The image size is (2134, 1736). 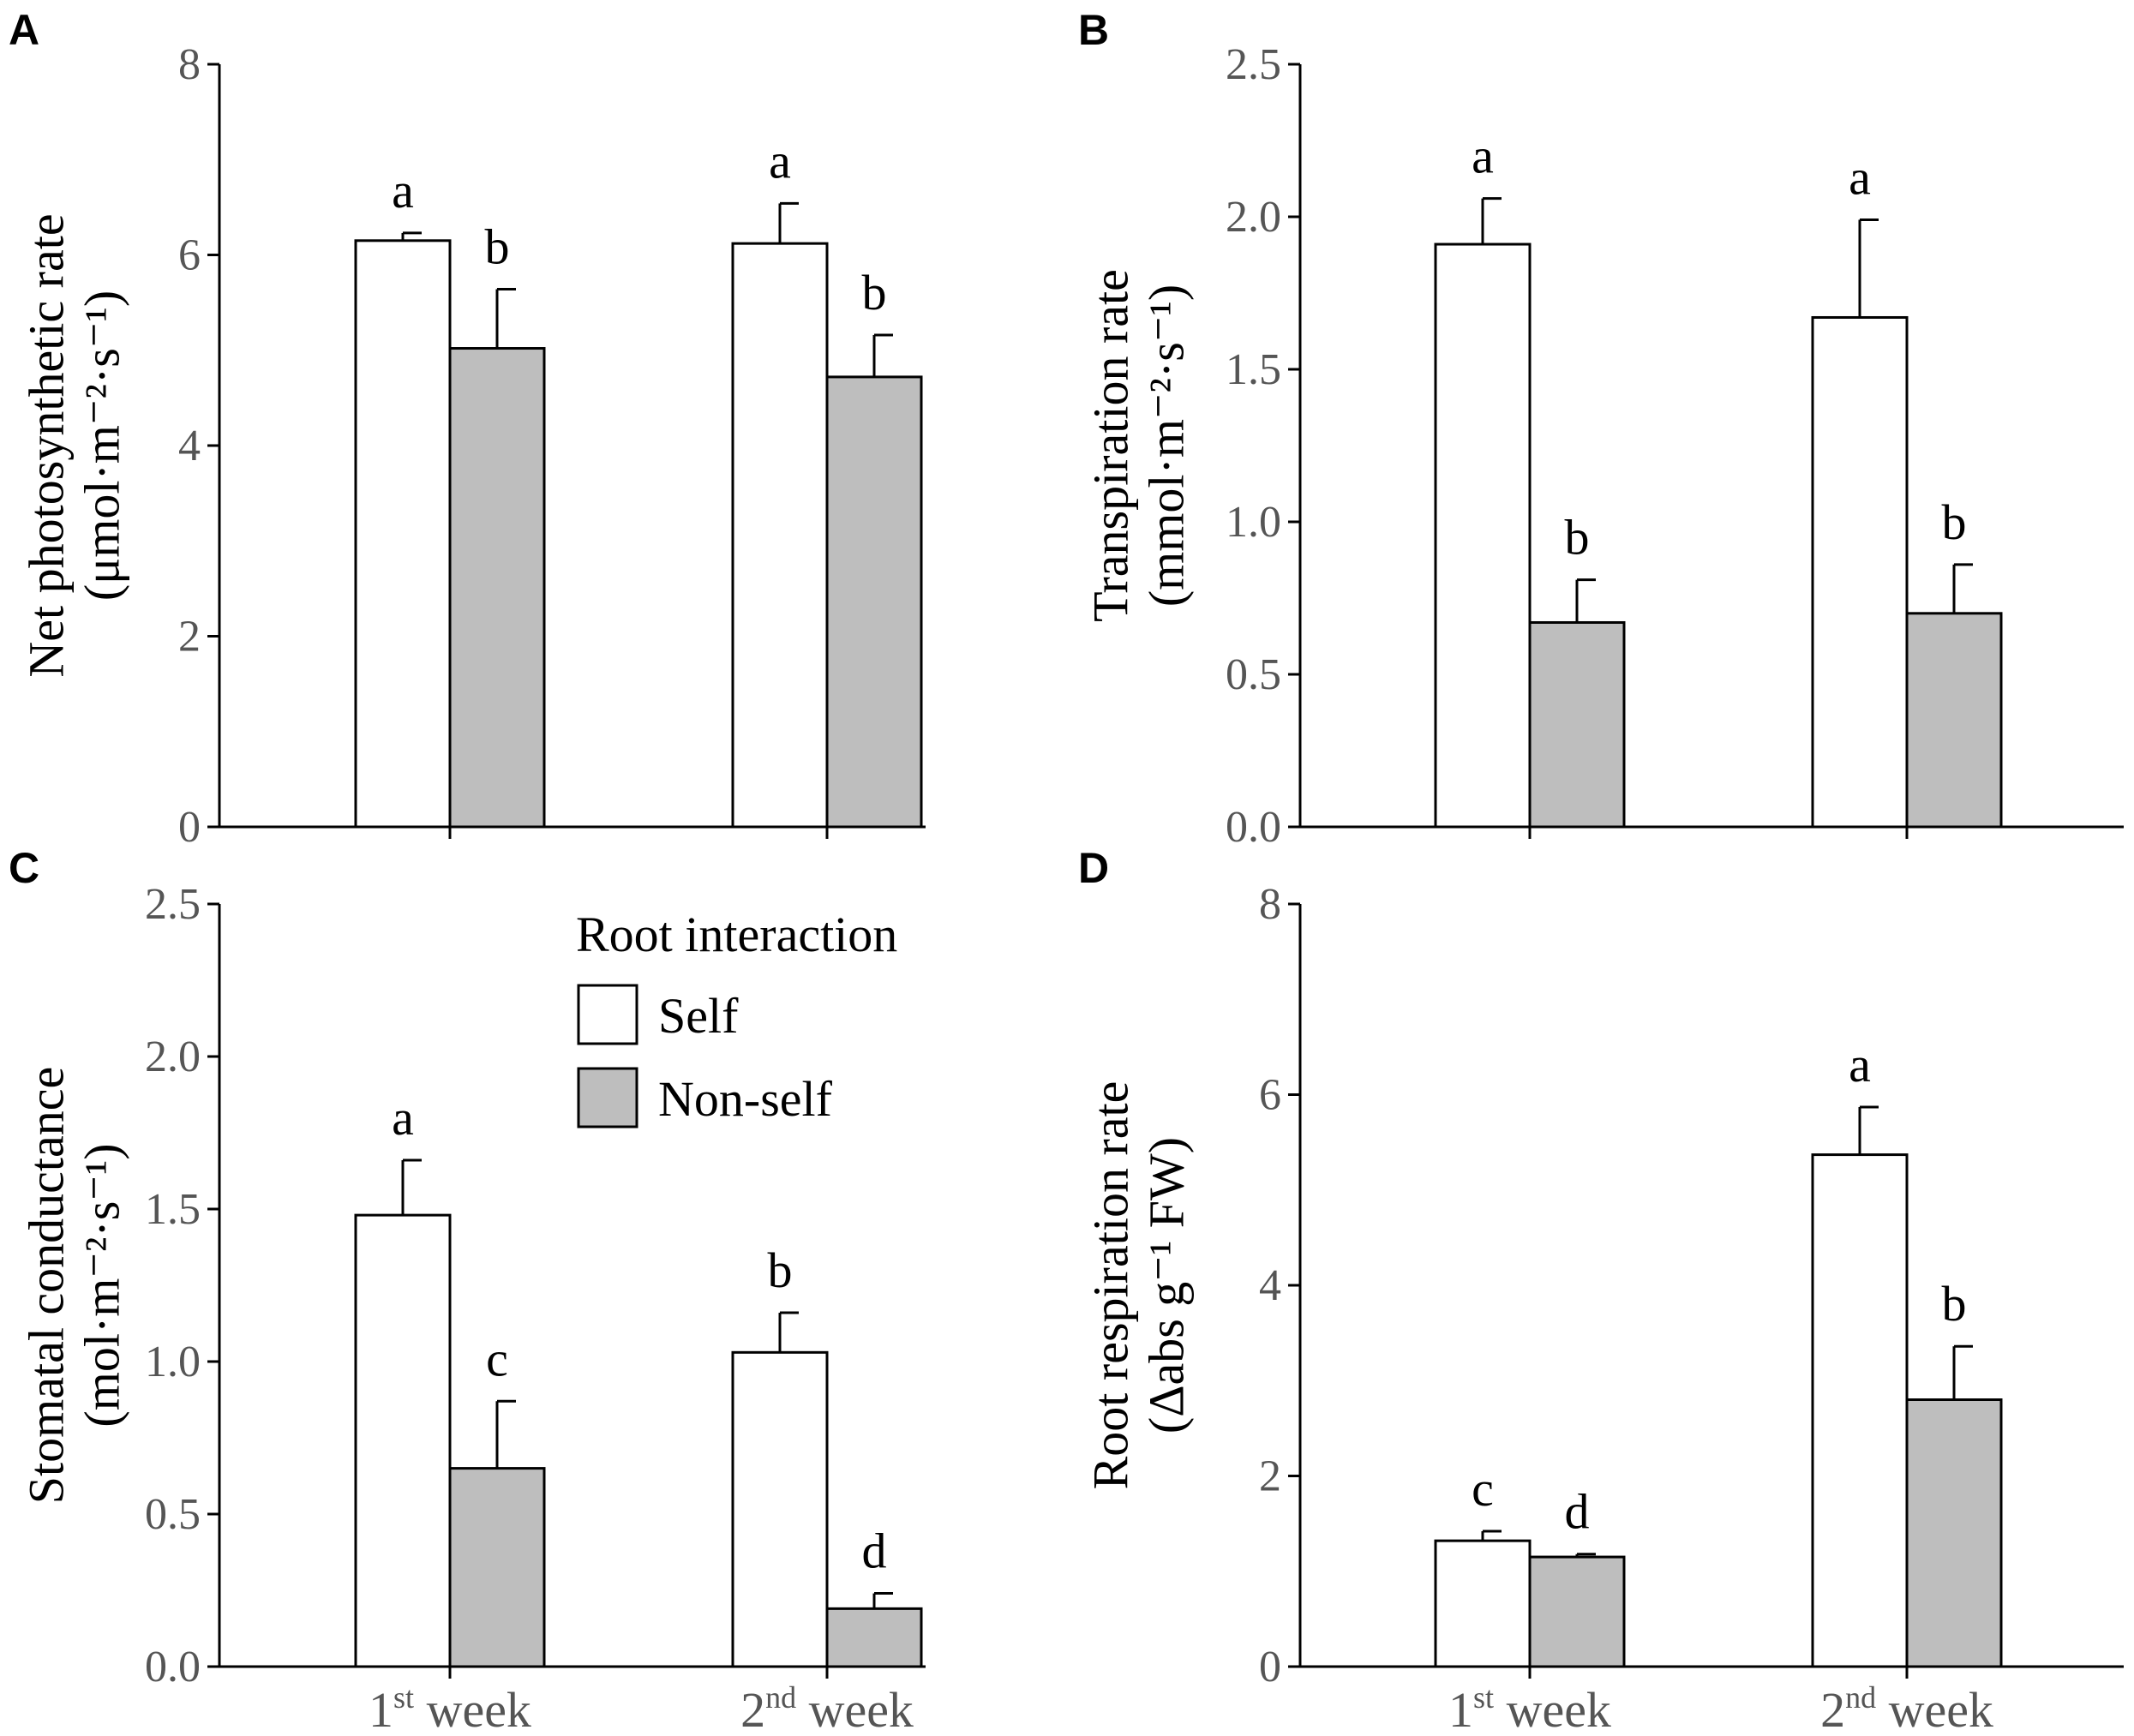 What do you see at coordinates (1110, 445) in the screenshot?
I see `y-axis-title: Transpiration rate` at bounding box center [1110, 445].